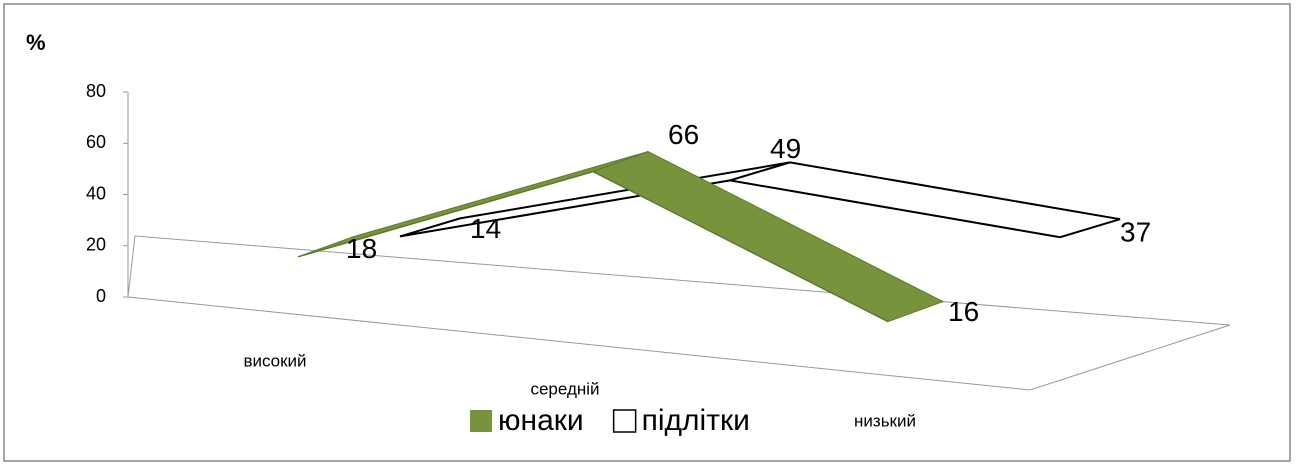 This screenshot has width=1296, height=466. I want to click on y-tick-label: 20, so click(96, 245).